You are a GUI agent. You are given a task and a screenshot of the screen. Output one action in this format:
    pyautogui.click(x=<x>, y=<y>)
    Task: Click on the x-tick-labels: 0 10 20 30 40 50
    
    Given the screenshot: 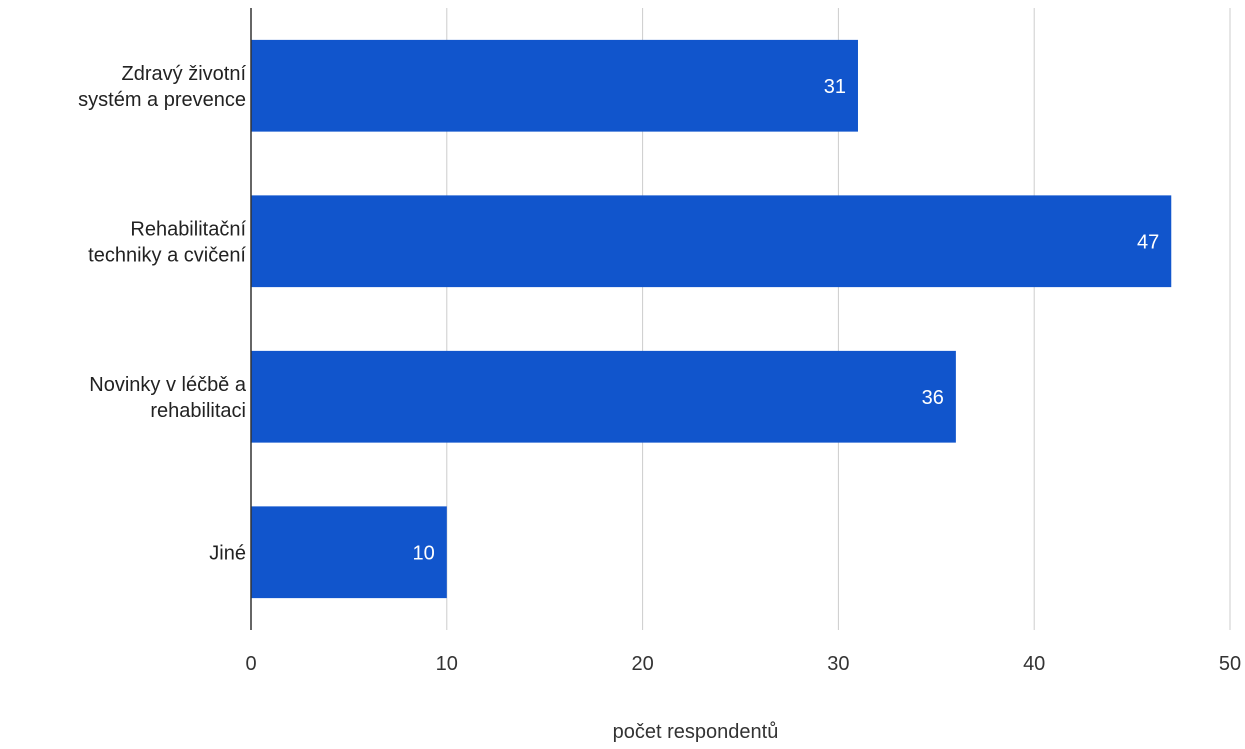 What is the action you would take?
    pyautogui.click(x=743, y=664)
    